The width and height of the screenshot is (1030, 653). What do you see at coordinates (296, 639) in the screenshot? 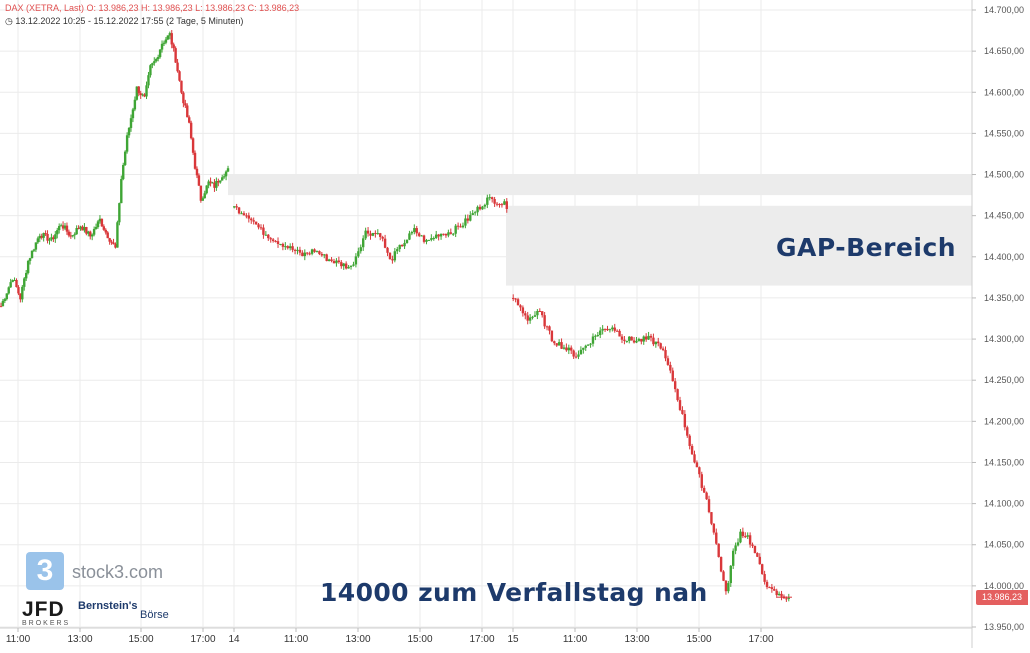
I see `x-tick-label: 11:00` at bounding box center [296, 639].